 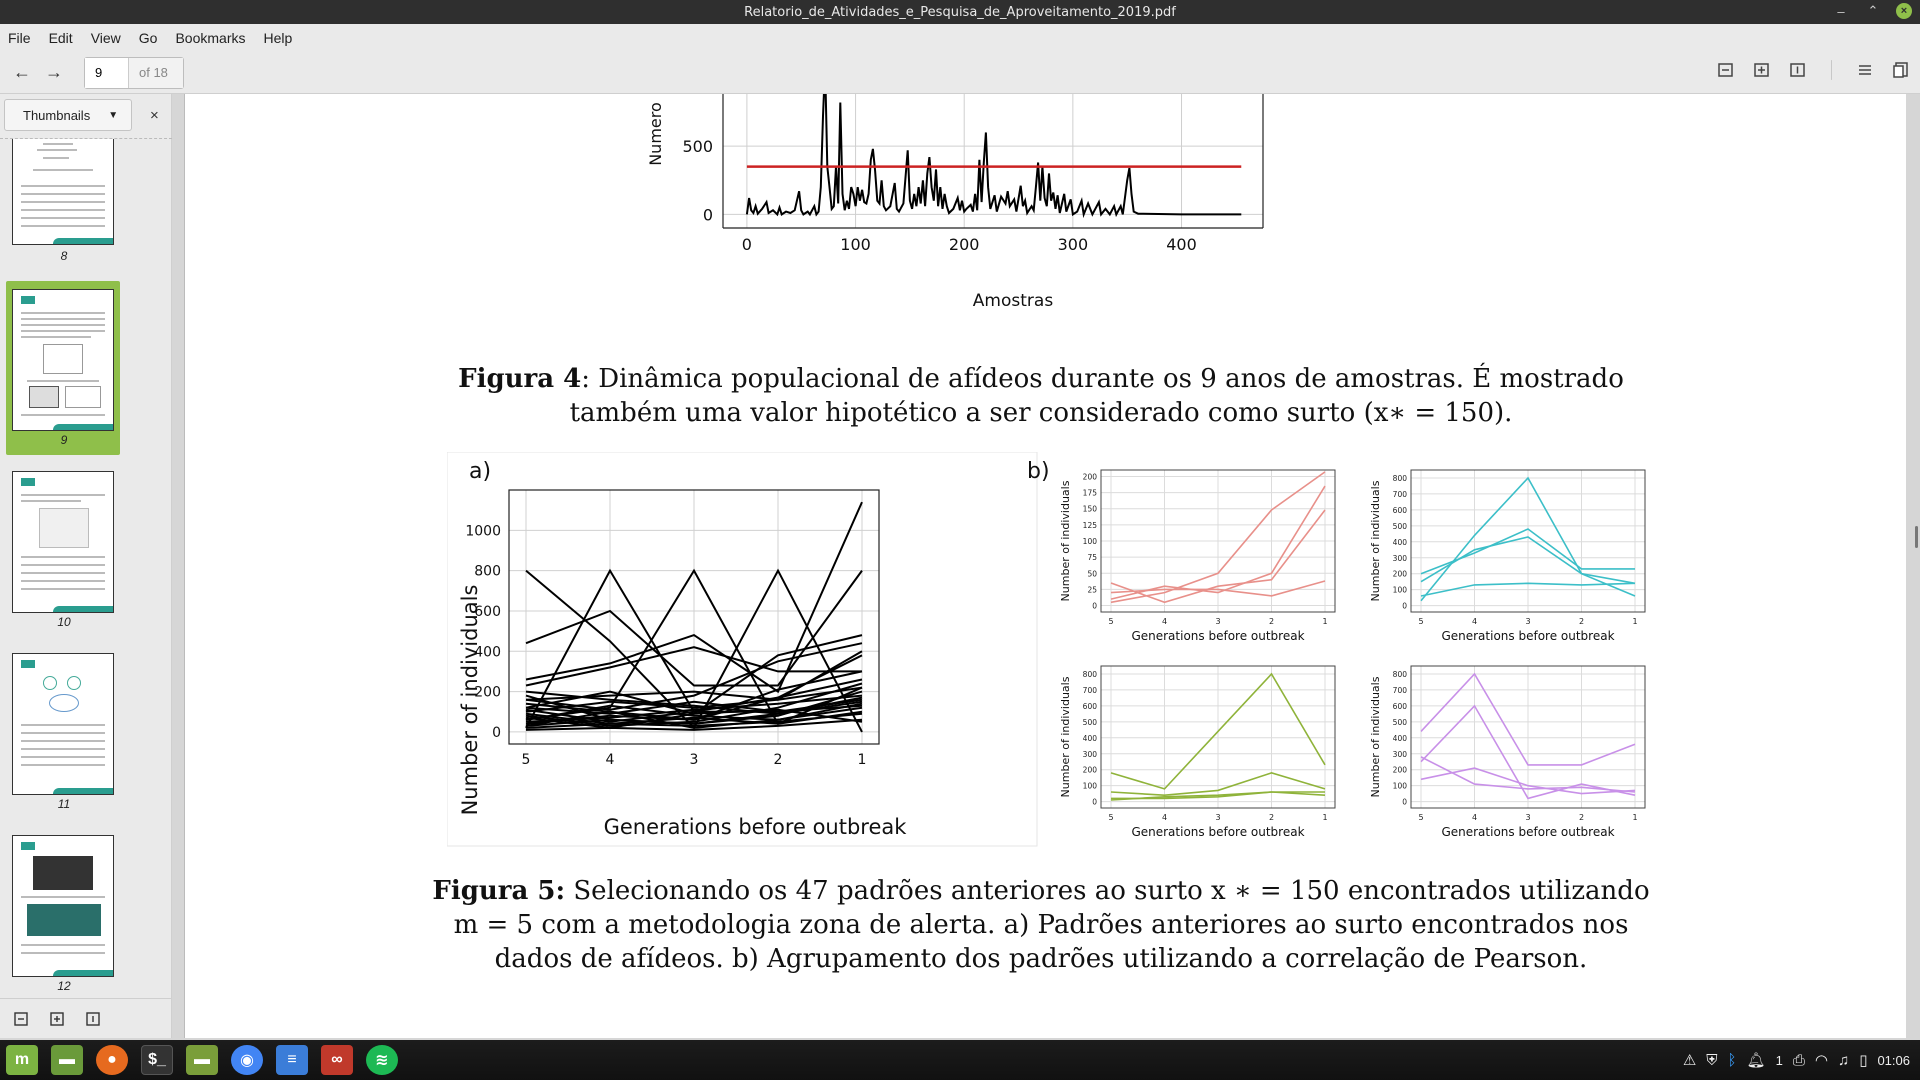 What do you see at coordinates (1779, 1060) in the screenshot?
I see `notification-count: 1` at bounding box center [1779, 1060].